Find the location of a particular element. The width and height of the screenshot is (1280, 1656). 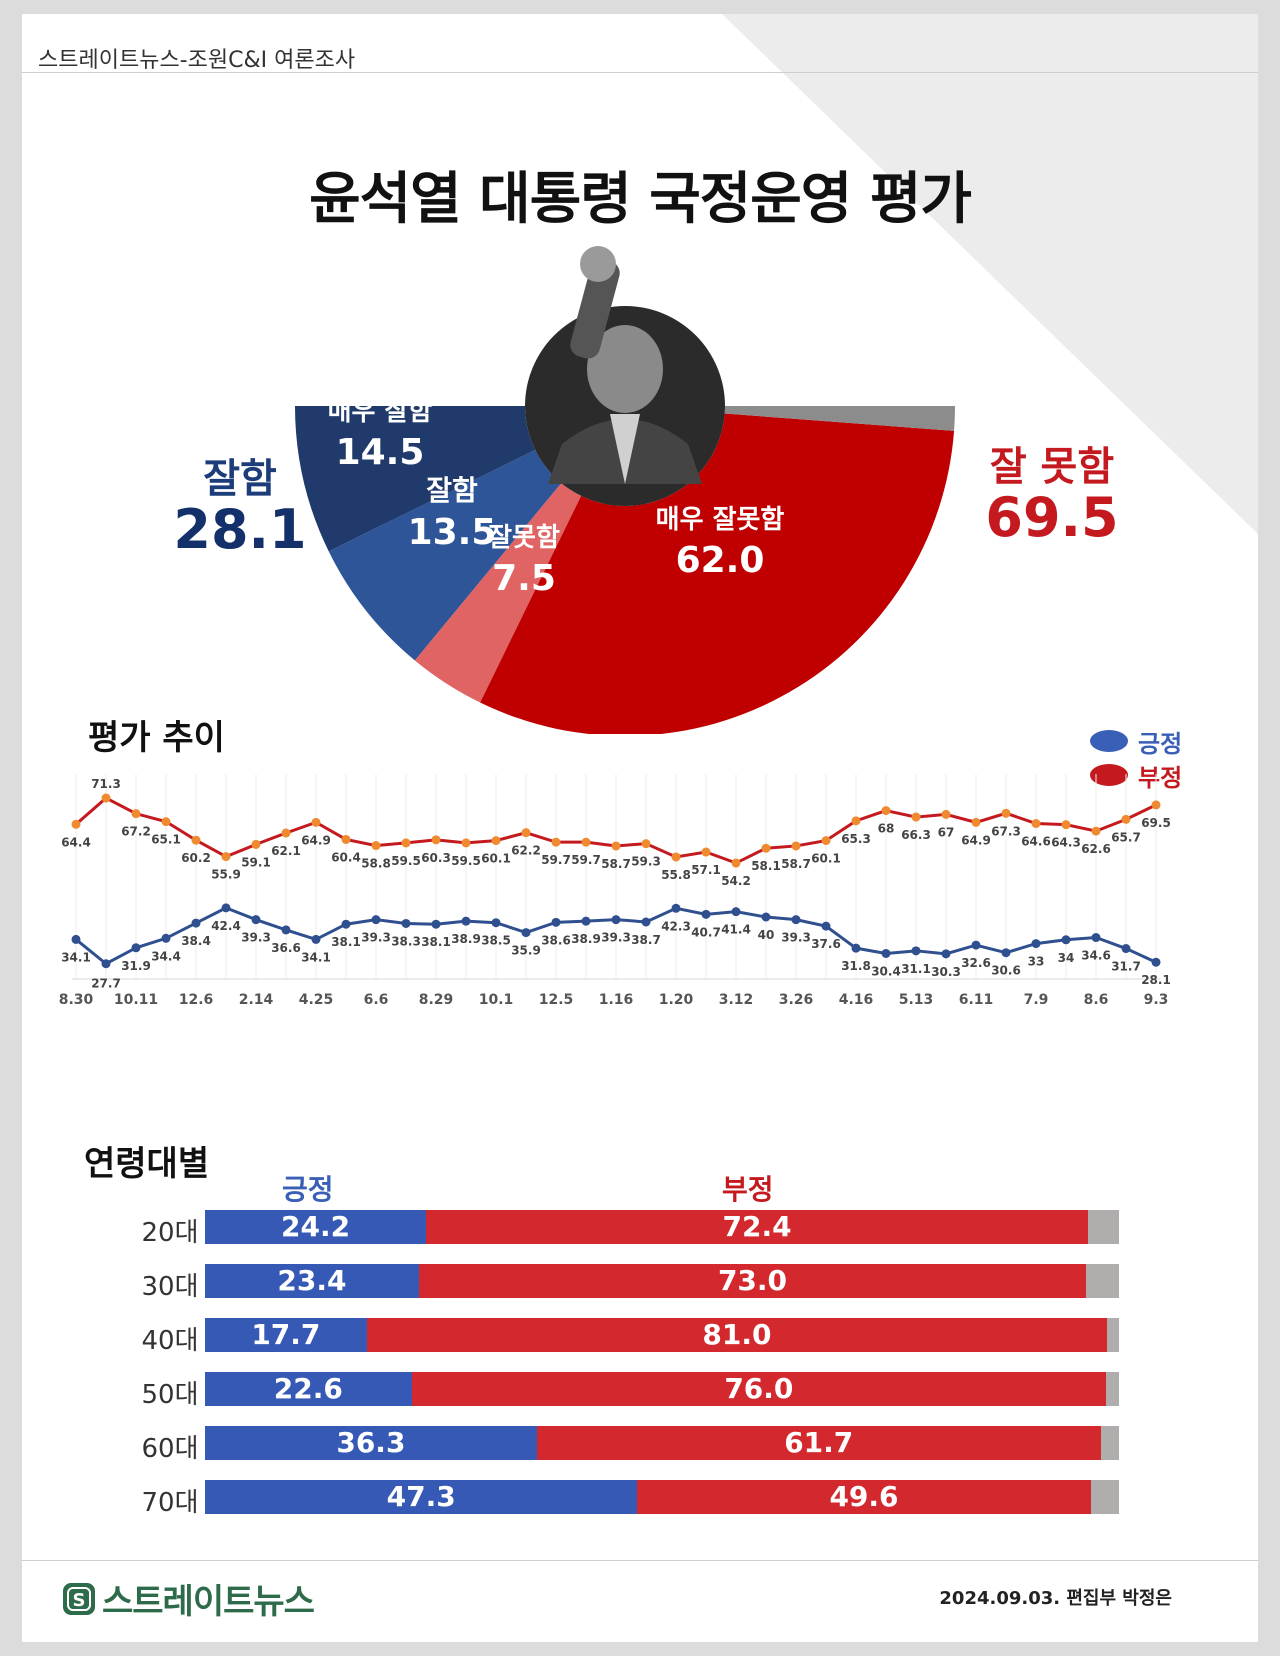

trend-point-label: 42.4 is located at coordinates (226, 926).